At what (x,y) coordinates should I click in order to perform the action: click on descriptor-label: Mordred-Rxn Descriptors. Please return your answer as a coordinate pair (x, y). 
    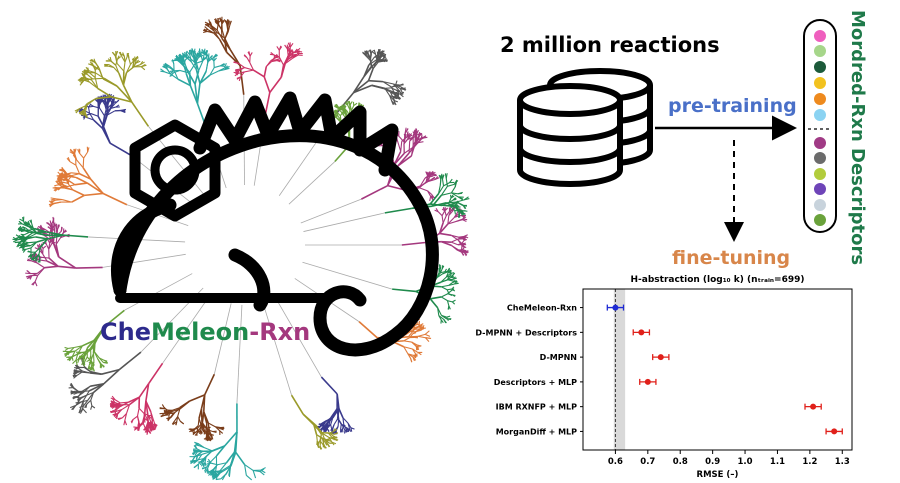
    Looking at the image, I should click on (857, 137).